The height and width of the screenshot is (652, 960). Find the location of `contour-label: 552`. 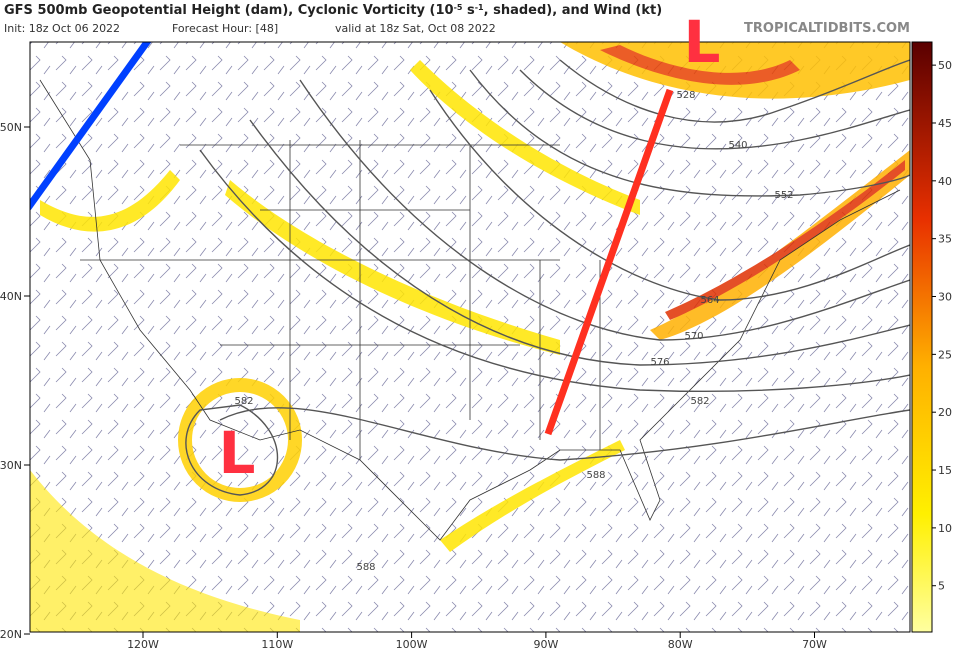

contour-label: 552 is located at coordinates (783, 195).